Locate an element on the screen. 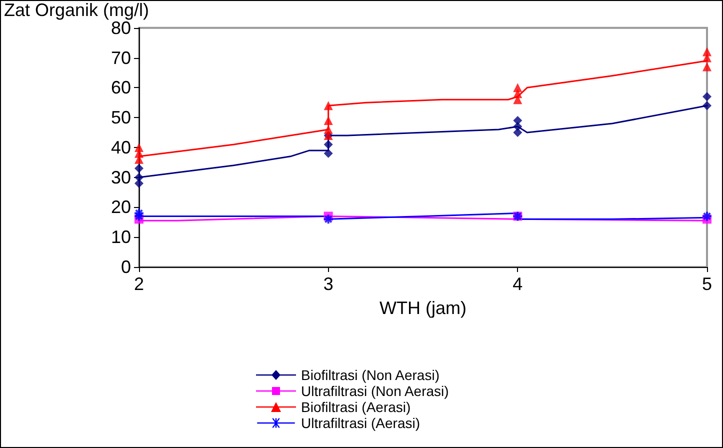  x-tick-label: 2 is located at coordinates (139, 284).